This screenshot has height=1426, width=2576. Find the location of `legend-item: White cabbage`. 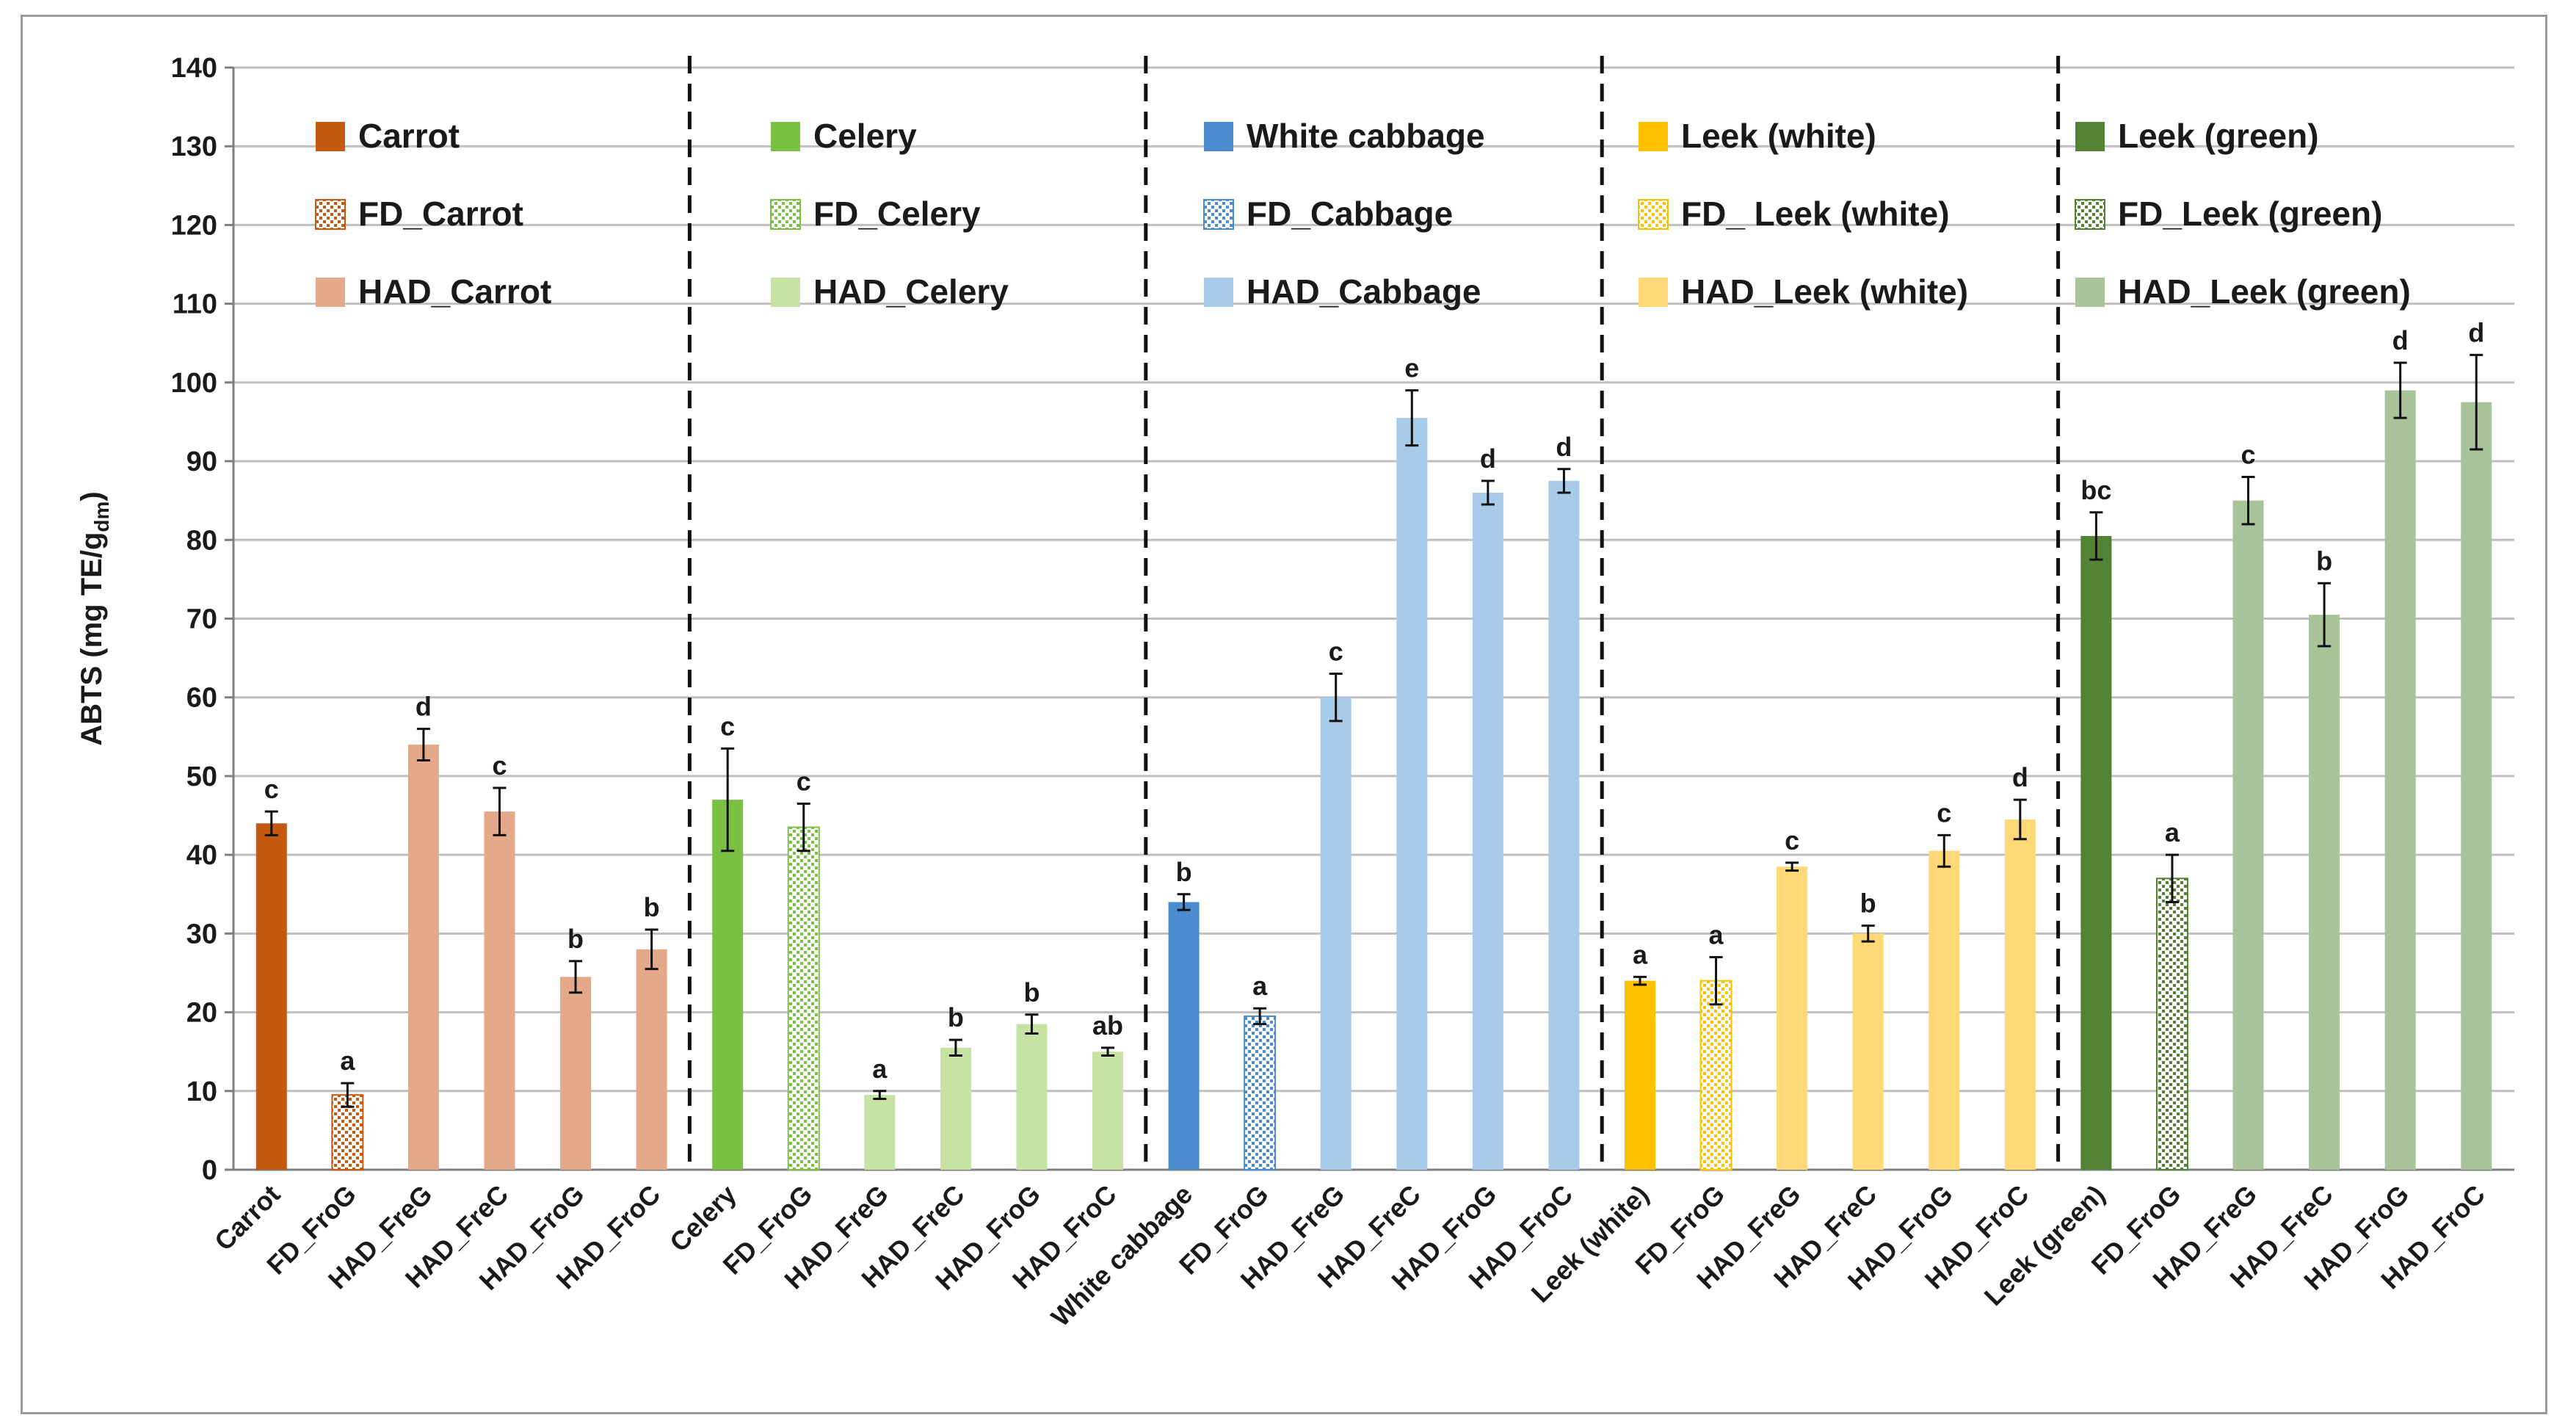

legend-item: White cabbage is located at coordinates (1345, 136).